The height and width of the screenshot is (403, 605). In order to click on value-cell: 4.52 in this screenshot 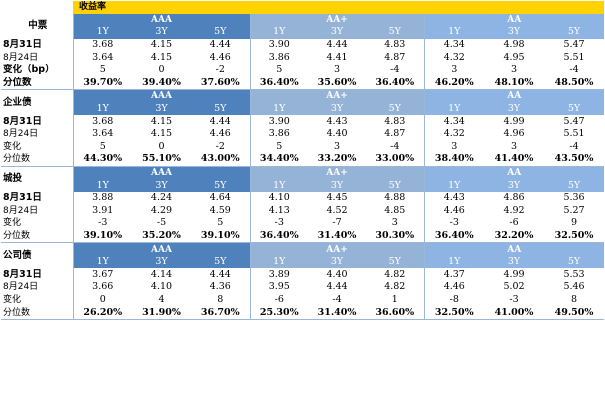, I will do `click(337, 210)`.